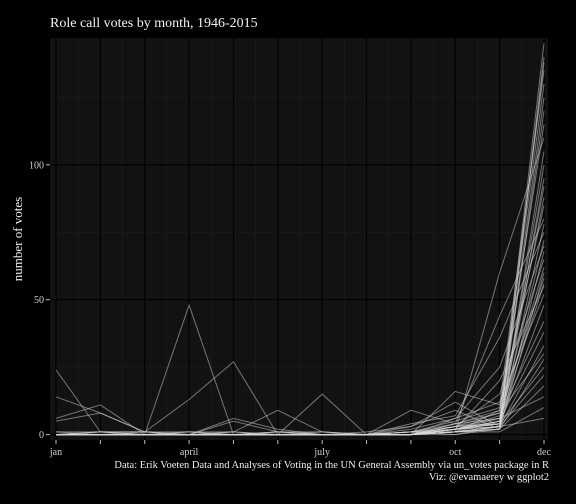 The width and height of the screenshot is (576, 504). I want to click on x-tick-label: jan, so click(55, 452).